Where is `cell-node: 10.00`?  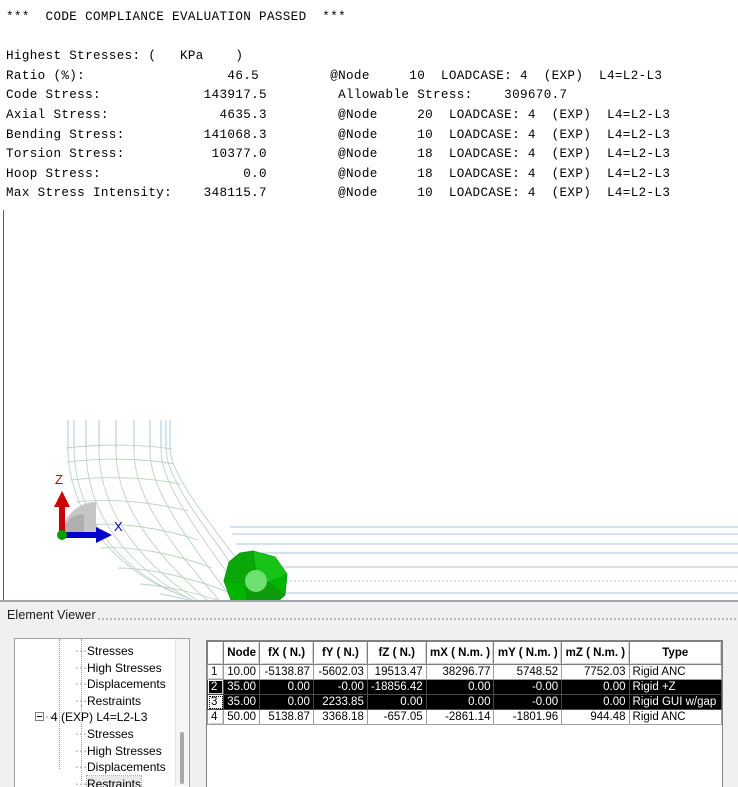
cell-node: 10.00 is located at coordinates (242, 672).